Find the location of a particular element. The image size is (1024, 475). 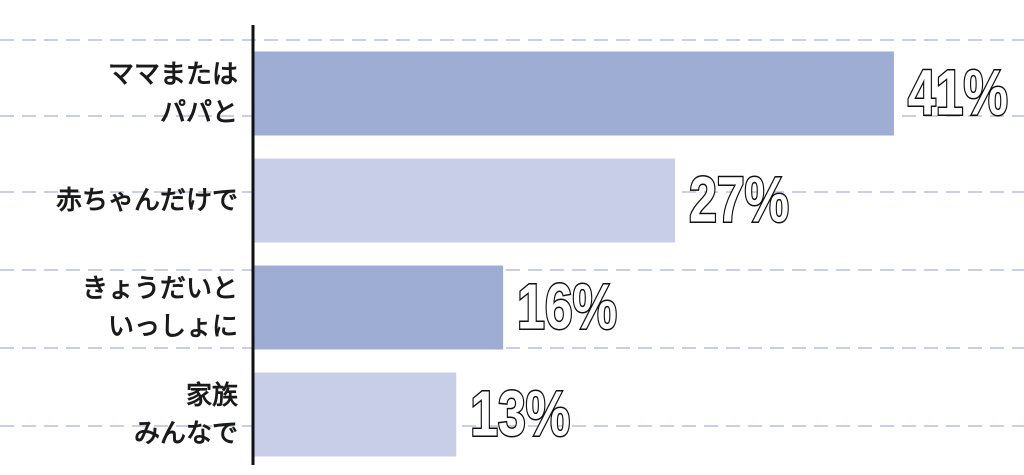

category-label: 家族 みんなで is located at coordinates (185, 414).